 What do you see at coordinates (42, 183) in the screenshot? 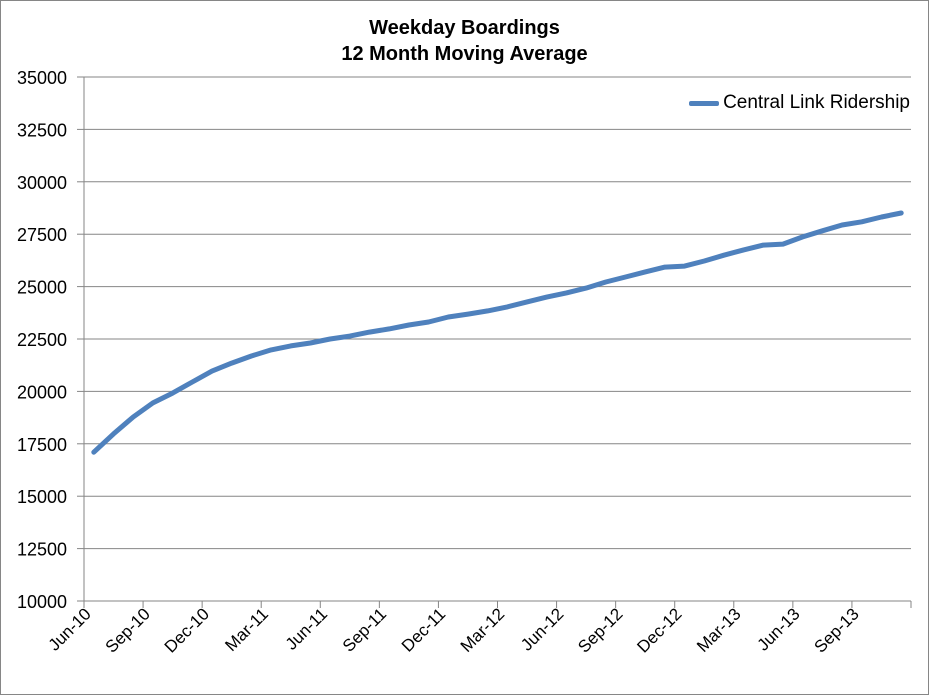
I see `y-tick-label: 30000` at bounding box center [42, 183].